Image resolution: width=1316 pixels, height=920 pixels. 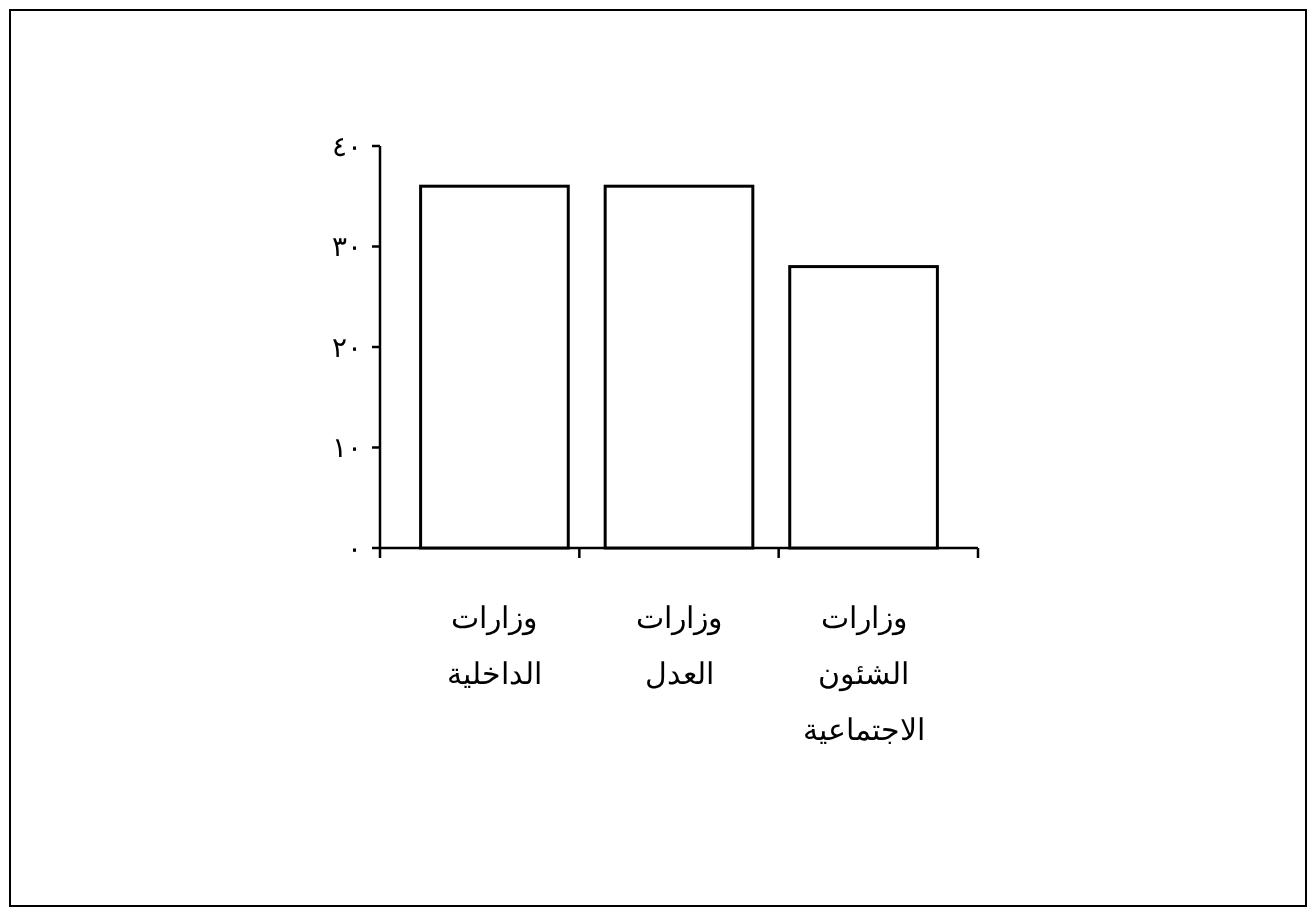 What do you see at coordinates (863, 673) in the screenshot?
I see `x-tick-label: وزارات الشئون الاجتماعية` at bounding box center [863, 673].